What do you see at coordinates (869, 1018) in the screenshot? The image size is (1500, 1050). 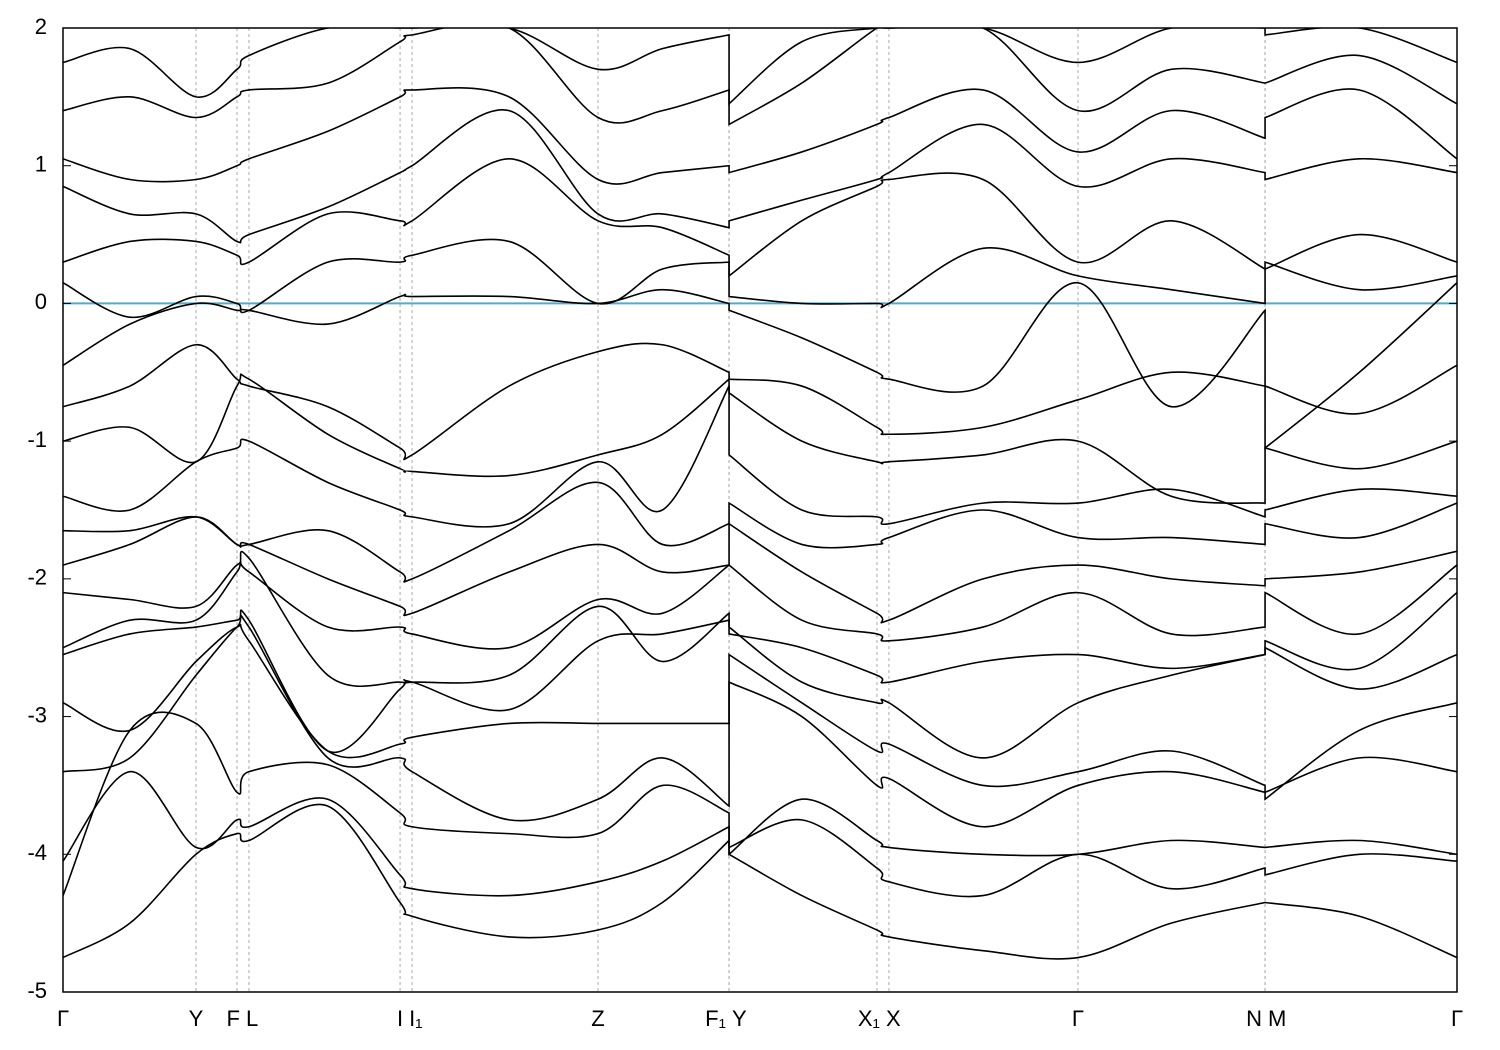 I see `x-tick-label: X₁` at bounding box center [869, 1018].